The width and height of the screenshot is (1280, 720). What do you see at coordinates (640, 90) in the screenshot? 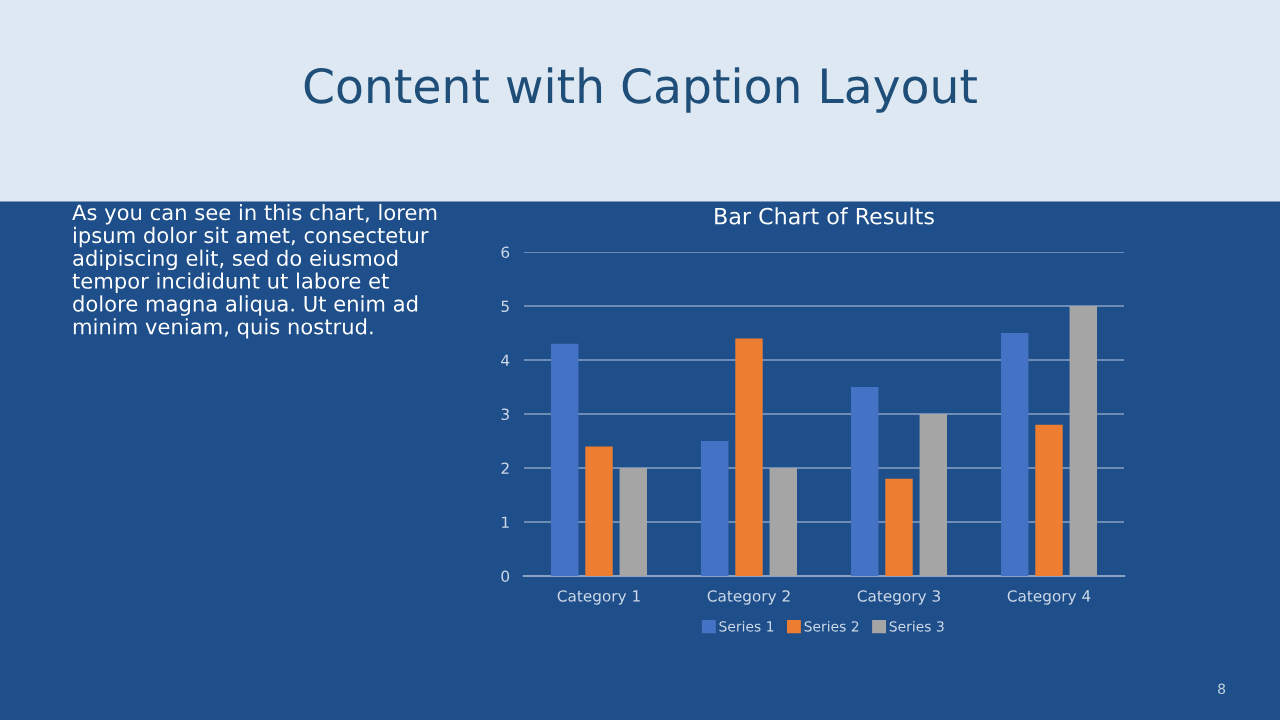
I see `text: Content with Caption Layout` at bounding box center [640, 90].